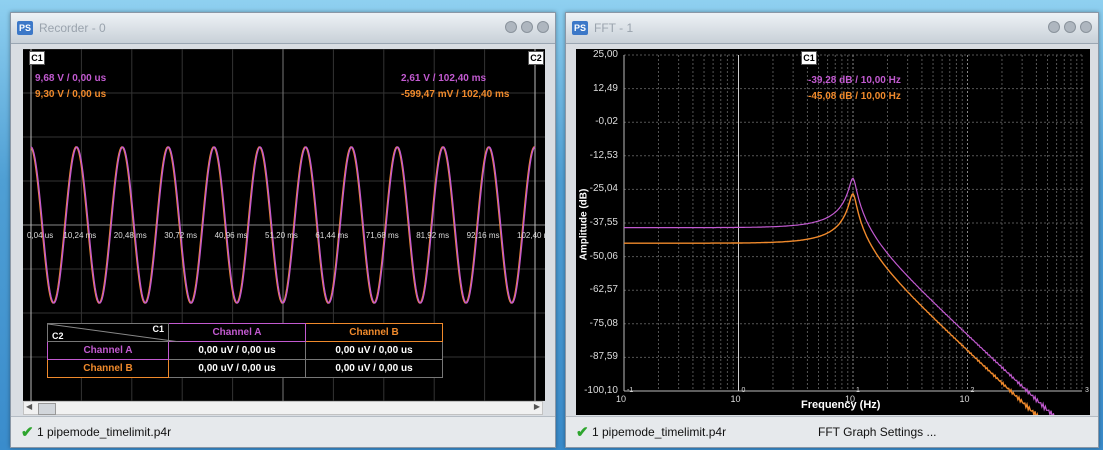 Image resolution: width=1103 pixels, height=450 pixels. I want to click on scroll-right-icon: ▶, so click(536, 406).